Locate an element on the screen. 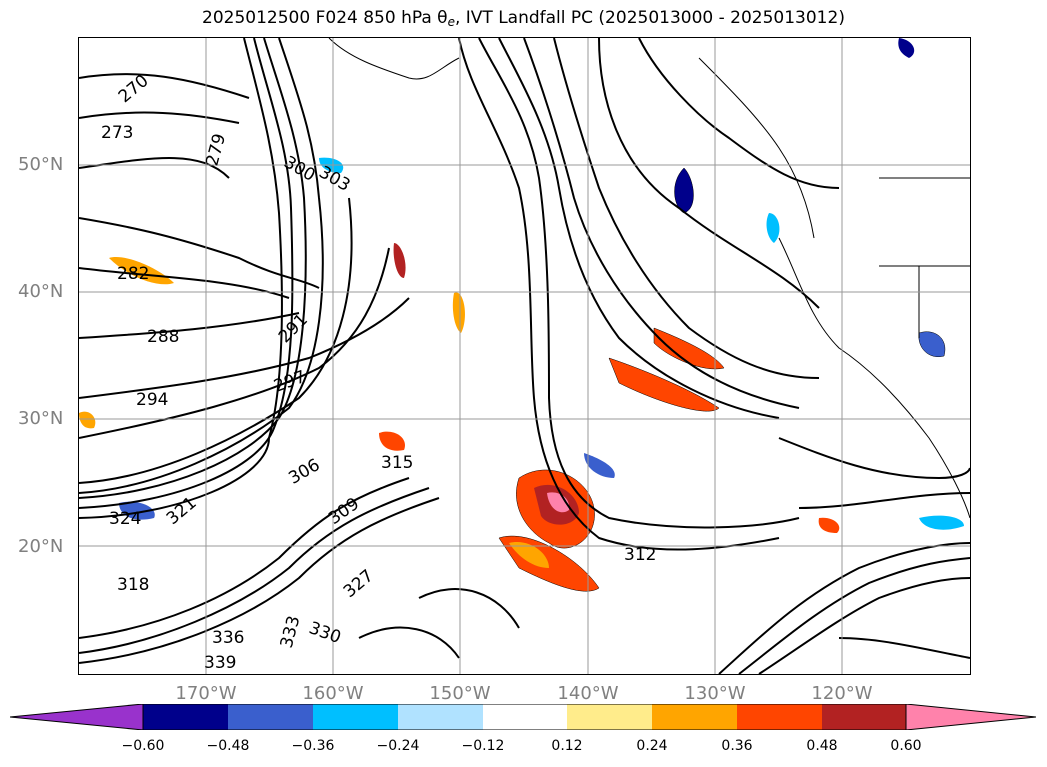 This screenshot has height=767, width=1047. colorbar-tick: −0.12 is located at coordinates (483, 746).